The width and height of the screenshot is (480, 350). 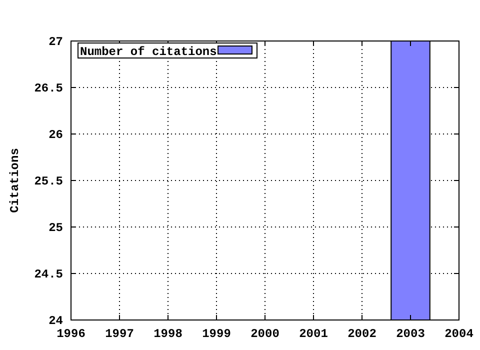 What do you see at coordinates (168, 334) in the screenshot?
I see `x-tick-label: 1998` at bounding box center [168, 334].